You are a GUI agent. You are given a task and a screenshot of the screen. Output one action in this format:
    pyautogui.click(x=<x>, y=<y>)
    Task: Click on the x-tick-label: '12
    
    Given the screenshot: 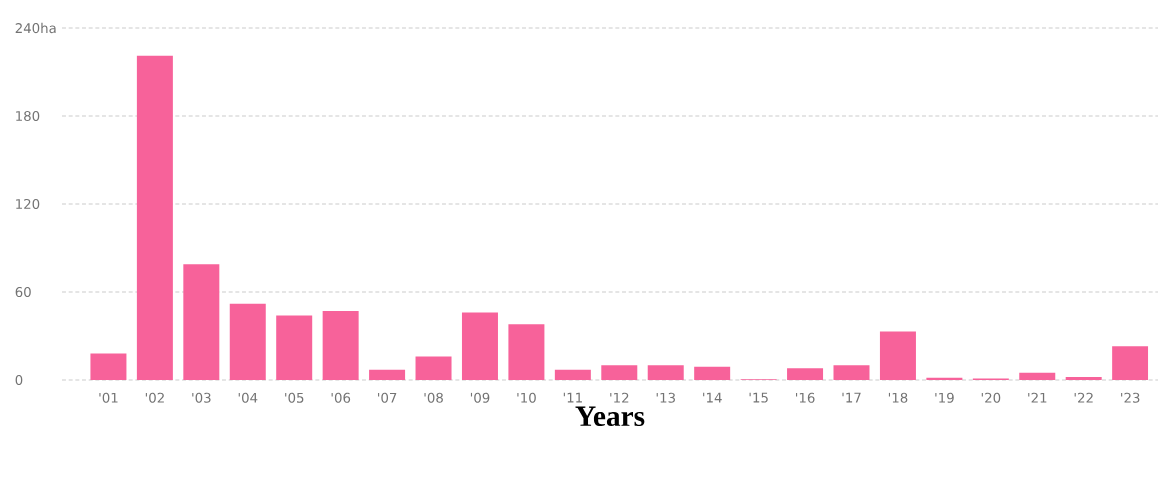 What is the action you would take?
    pyautogui.click(x=619, y=397)
    